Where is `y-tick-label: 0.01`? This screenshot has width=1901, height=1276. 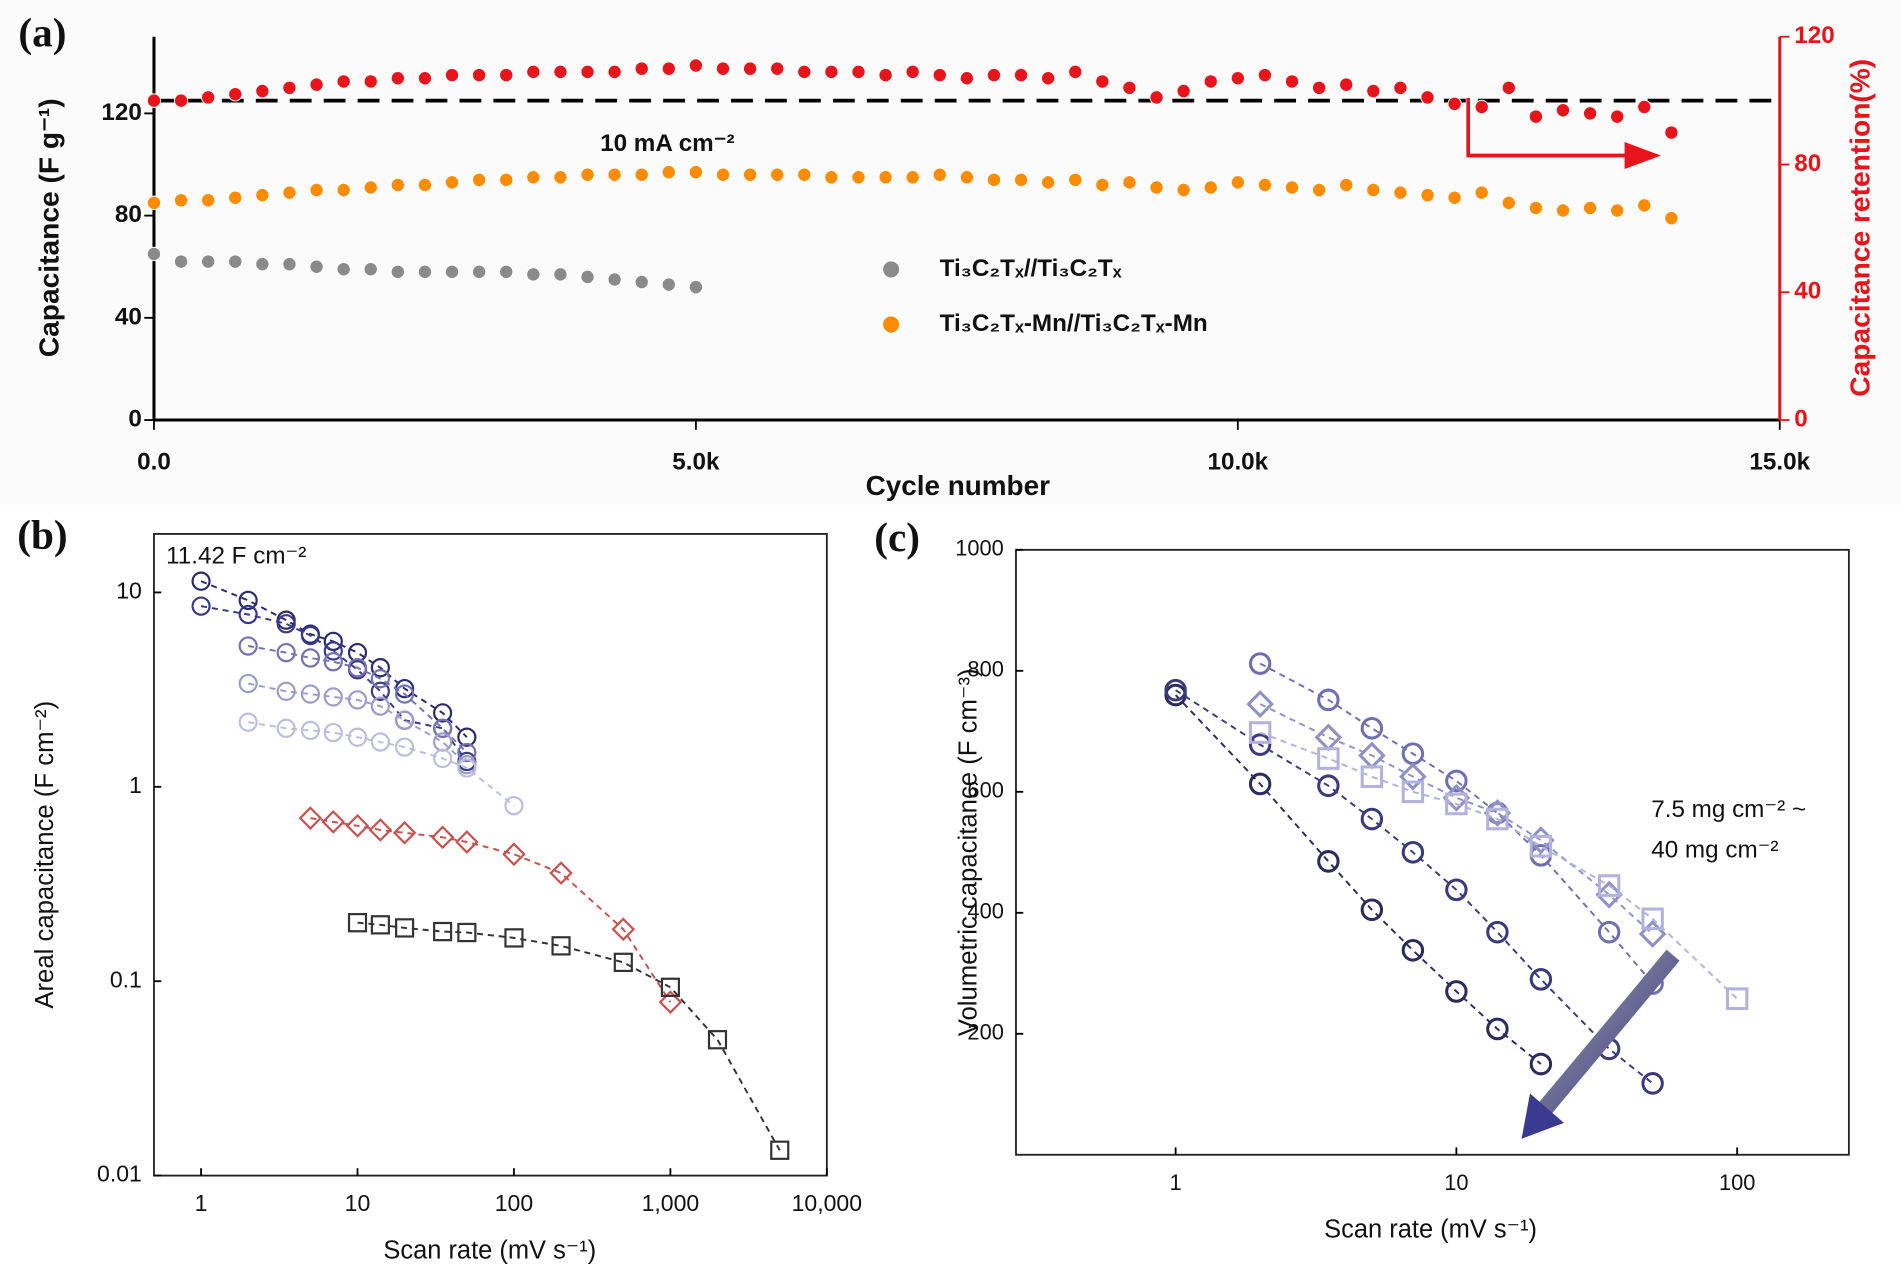
y-tick-label: 0.01 is located at coordinates (119, 1174).